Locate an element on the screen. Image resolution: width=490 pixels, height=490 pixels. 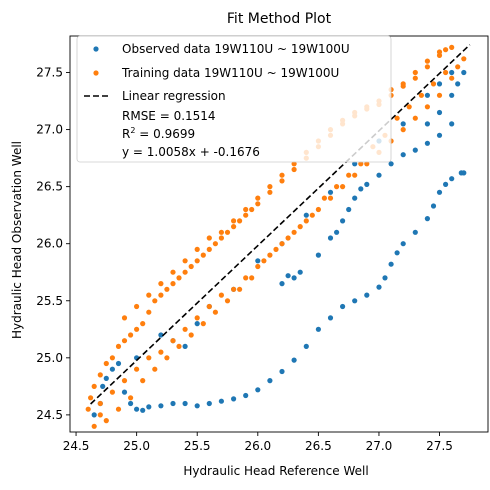
legend-r2-value: = 0.9699 is located at coordinates (165, 134).